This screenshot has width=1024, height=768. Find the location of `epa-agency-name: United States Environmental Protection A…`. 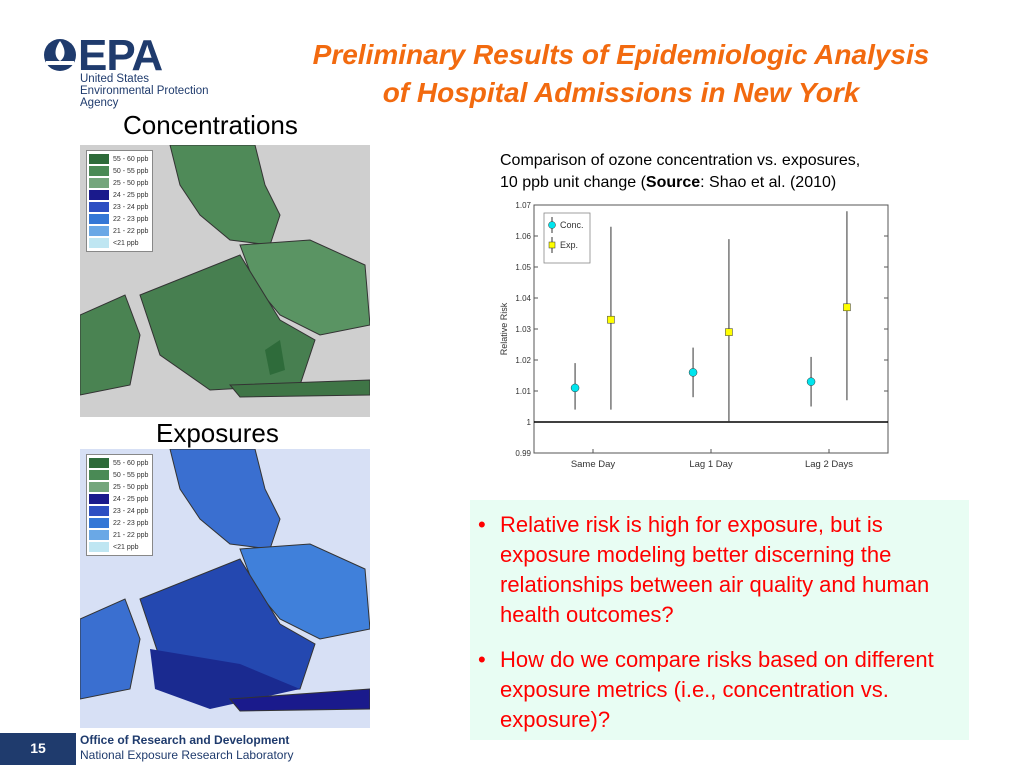

epa-agency-name: United States Environmental Protection A… is located at coordinates (144, 91).